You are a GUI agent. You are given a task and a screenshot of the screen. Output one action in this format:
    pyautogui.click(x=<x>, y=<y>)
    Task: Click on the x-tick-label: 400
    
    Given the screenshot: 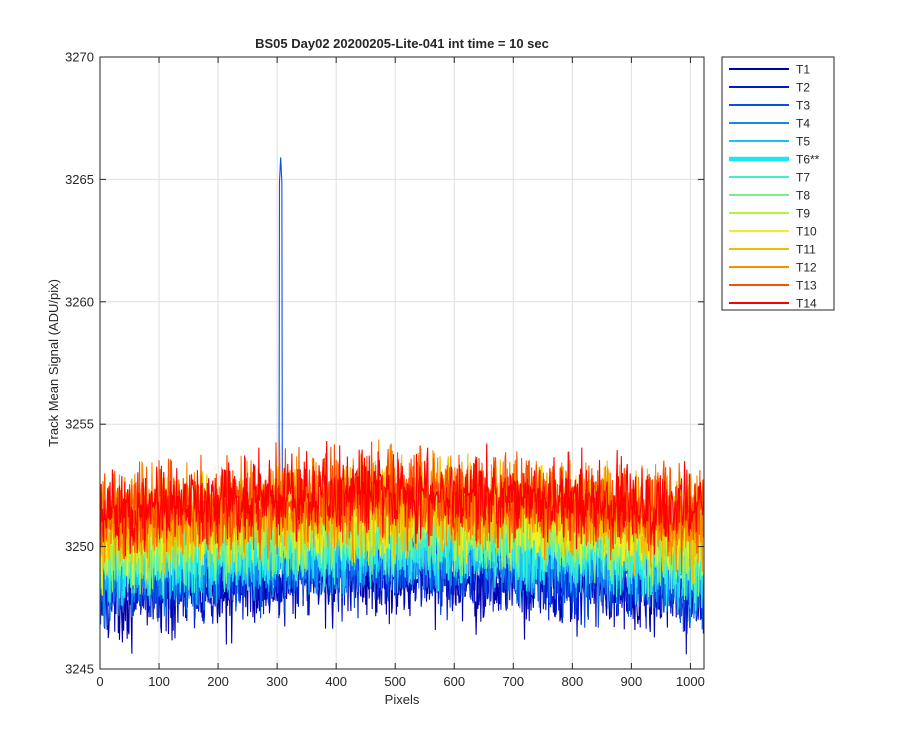 What is the action you would take?
    pyautogui.click(x=336, y=681)
    